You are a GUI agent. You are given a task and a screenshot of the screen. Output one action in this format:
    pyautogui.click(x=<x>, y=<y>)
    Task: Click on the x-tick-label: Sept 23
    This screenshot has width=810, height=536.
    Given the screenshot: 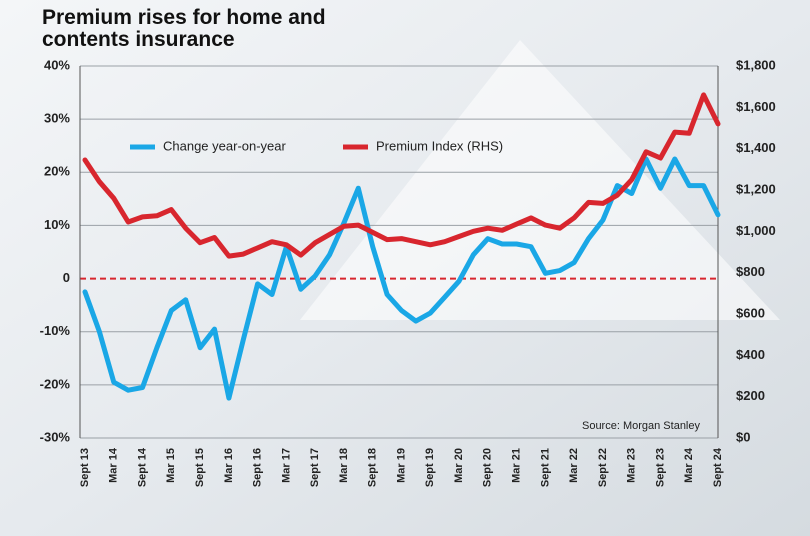 What is the action you would take?
    pyautogui.click(x=660, y=467)
    